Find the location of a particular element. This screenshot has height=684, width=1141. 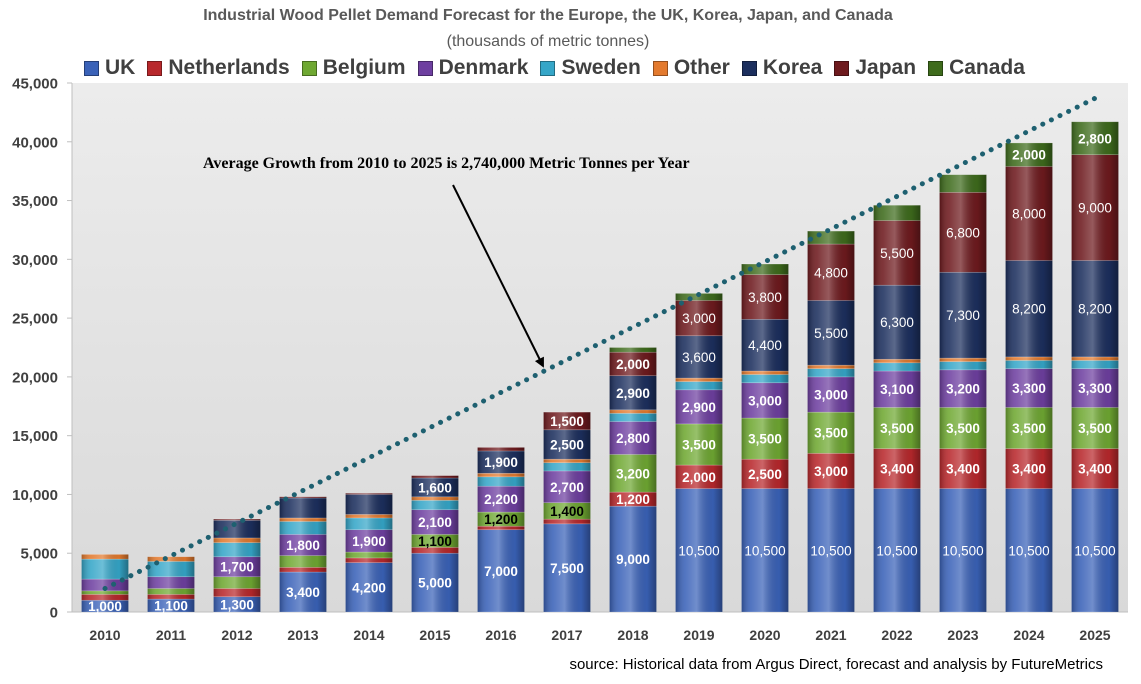

x-tick-label: 2010 is located at coordinates (104, 635).